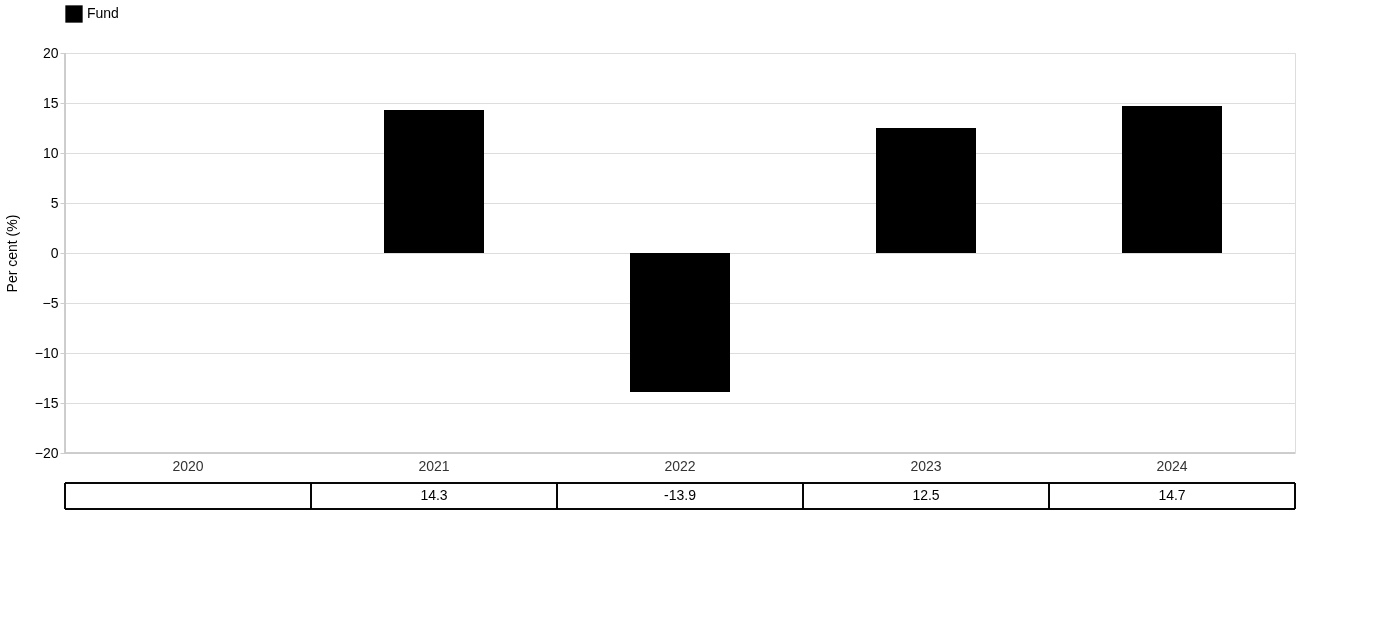  I want to click on y-axis-title: Per cent (%), so click(11, 253).